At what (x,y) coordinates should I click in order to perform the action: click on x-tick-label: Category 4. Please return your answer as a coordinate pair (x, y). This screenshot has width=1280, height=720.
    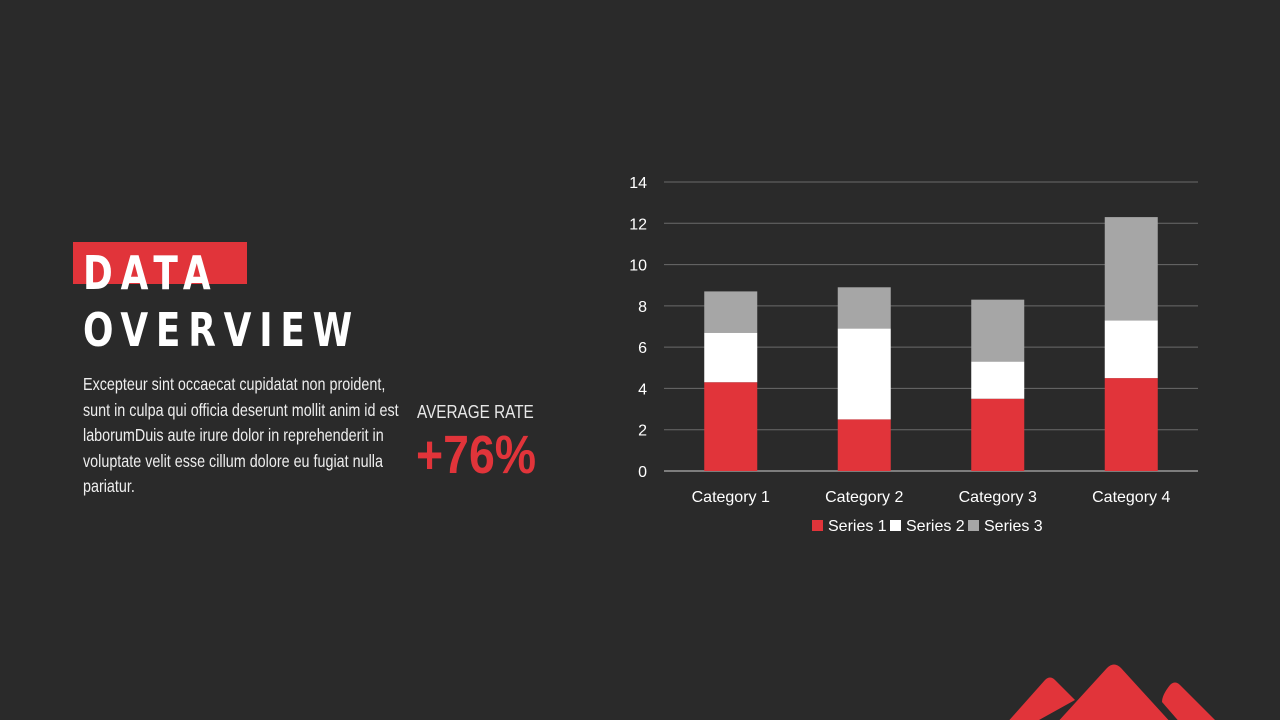
    Looking at the image, I should click on (1131, 497).